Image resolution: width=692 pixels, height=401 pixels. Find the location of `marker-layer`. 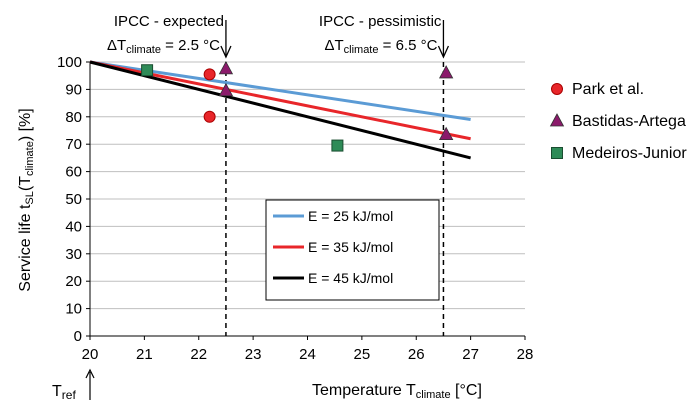

marker-layer is located at coordinates (297, 106).